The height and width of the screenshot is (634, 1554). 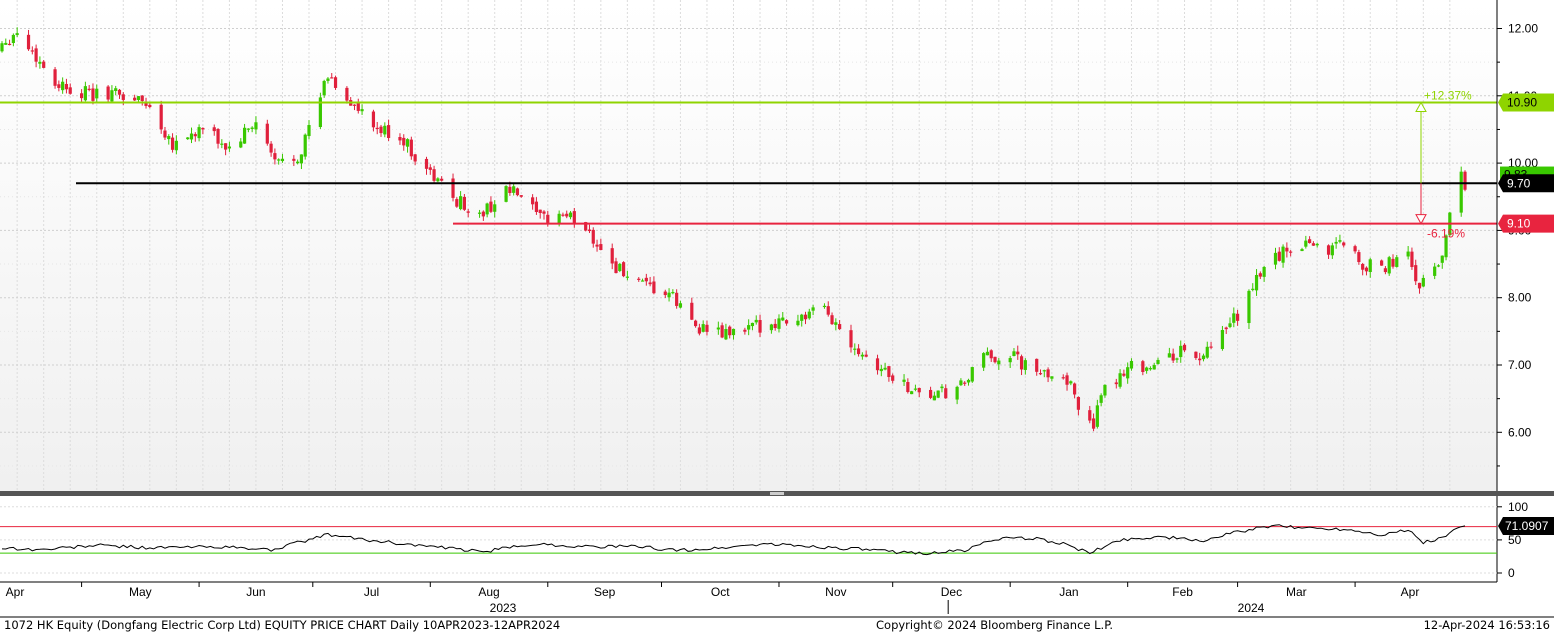 What do you see at coordinates (1520, 298) in the screenshot?
I see `price-tick-label: 8.00` at bounding box center [1520, 298].